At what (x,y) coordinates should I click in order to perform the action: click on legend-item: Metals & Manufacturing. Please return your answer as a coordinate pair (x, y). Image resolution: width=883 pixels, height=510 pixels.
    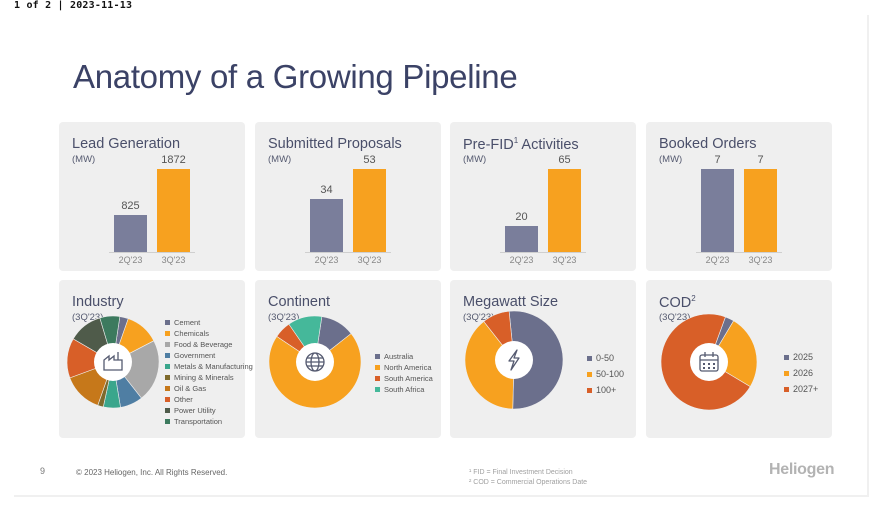
    Looking at the image, I should click on (209, 366).